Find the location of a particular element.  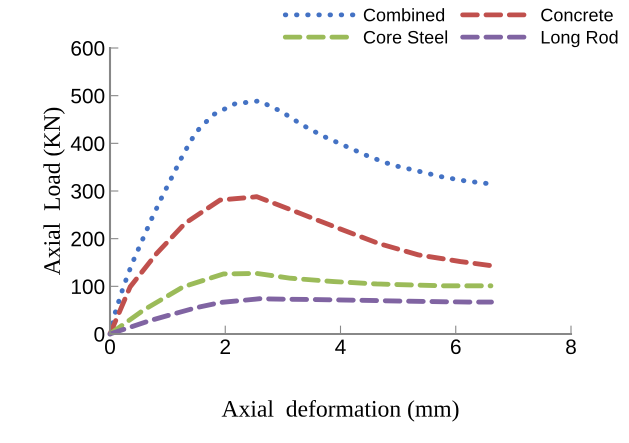

y-tick-label: 600 is located at coordinates (87, 48).